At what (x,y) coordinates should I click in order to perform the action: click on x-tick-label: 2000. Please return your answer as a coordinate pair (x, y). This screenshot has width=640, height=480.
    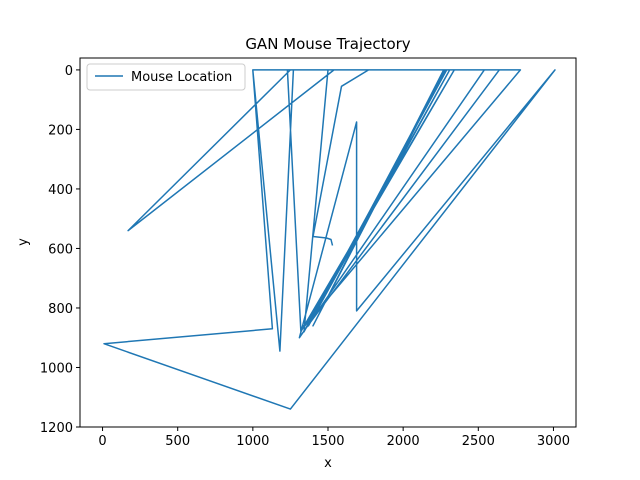
    Looking at the image, I should click on (403, 441).